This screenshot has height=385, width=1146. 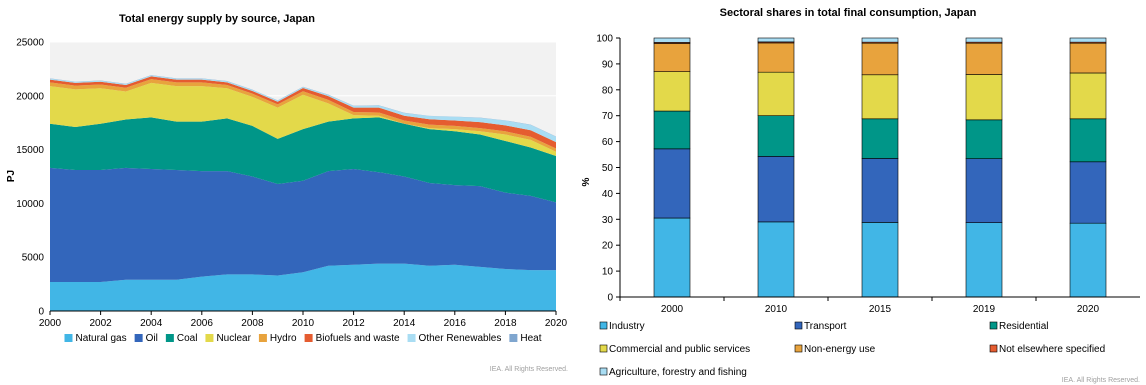 I want to click on right-legend-label: Not elsewhere specified, so click(x=1052, y=349).